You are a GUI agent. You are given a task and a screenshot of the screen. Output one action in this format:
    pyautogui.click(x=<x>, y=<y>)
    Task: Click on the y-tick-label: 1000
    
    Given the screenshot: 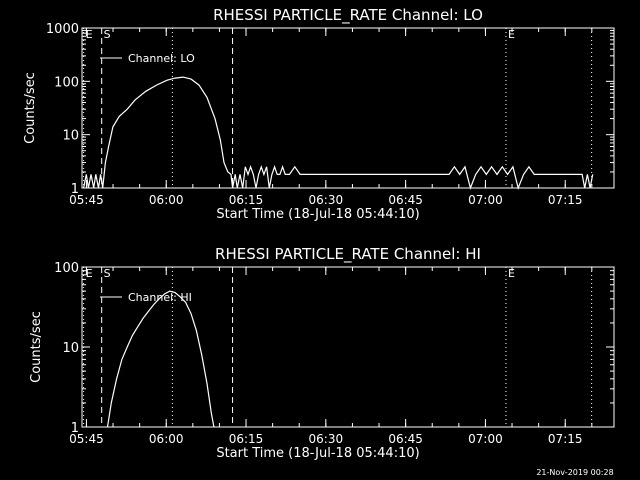 What is the action you would take?
    pyautogui.click(x=62, y=29)
    